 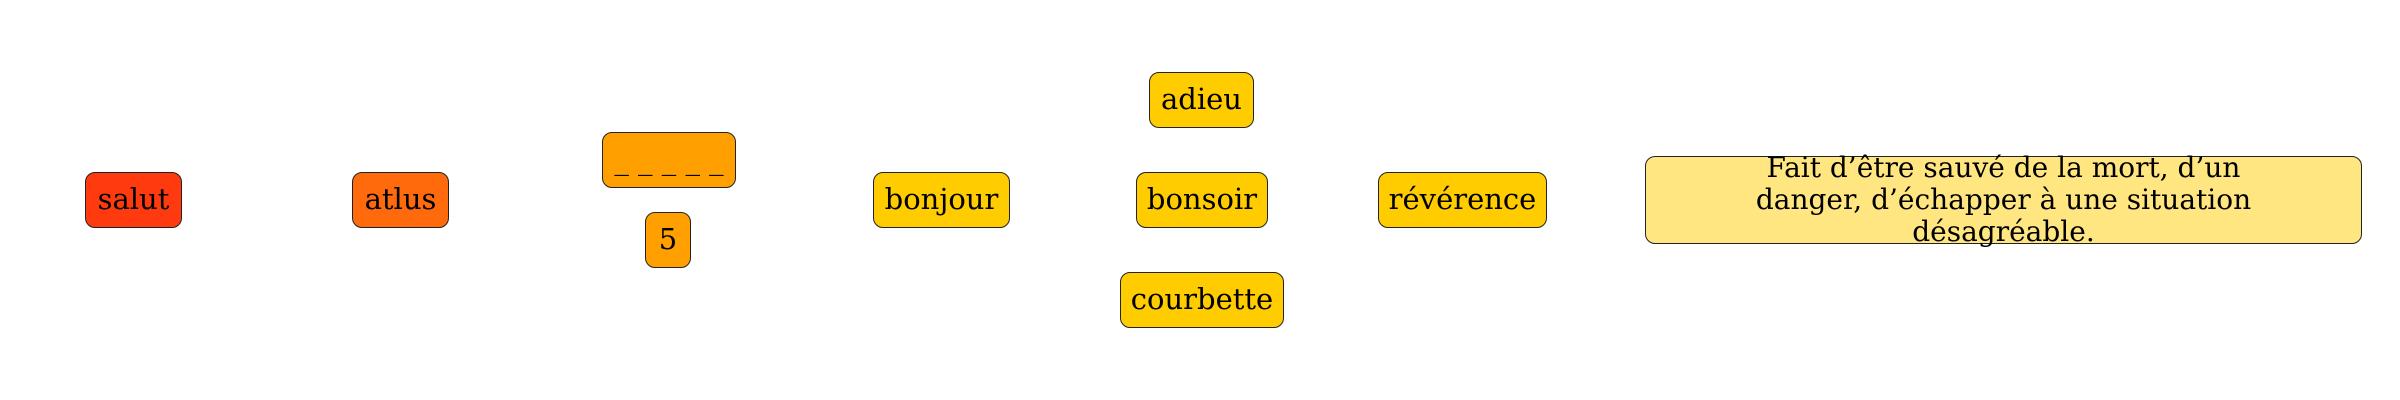 What do you see at coordinates (941, 200) in the screenshot?
I see `node-bonjour: bonjour` at bounding box center [941, 200].